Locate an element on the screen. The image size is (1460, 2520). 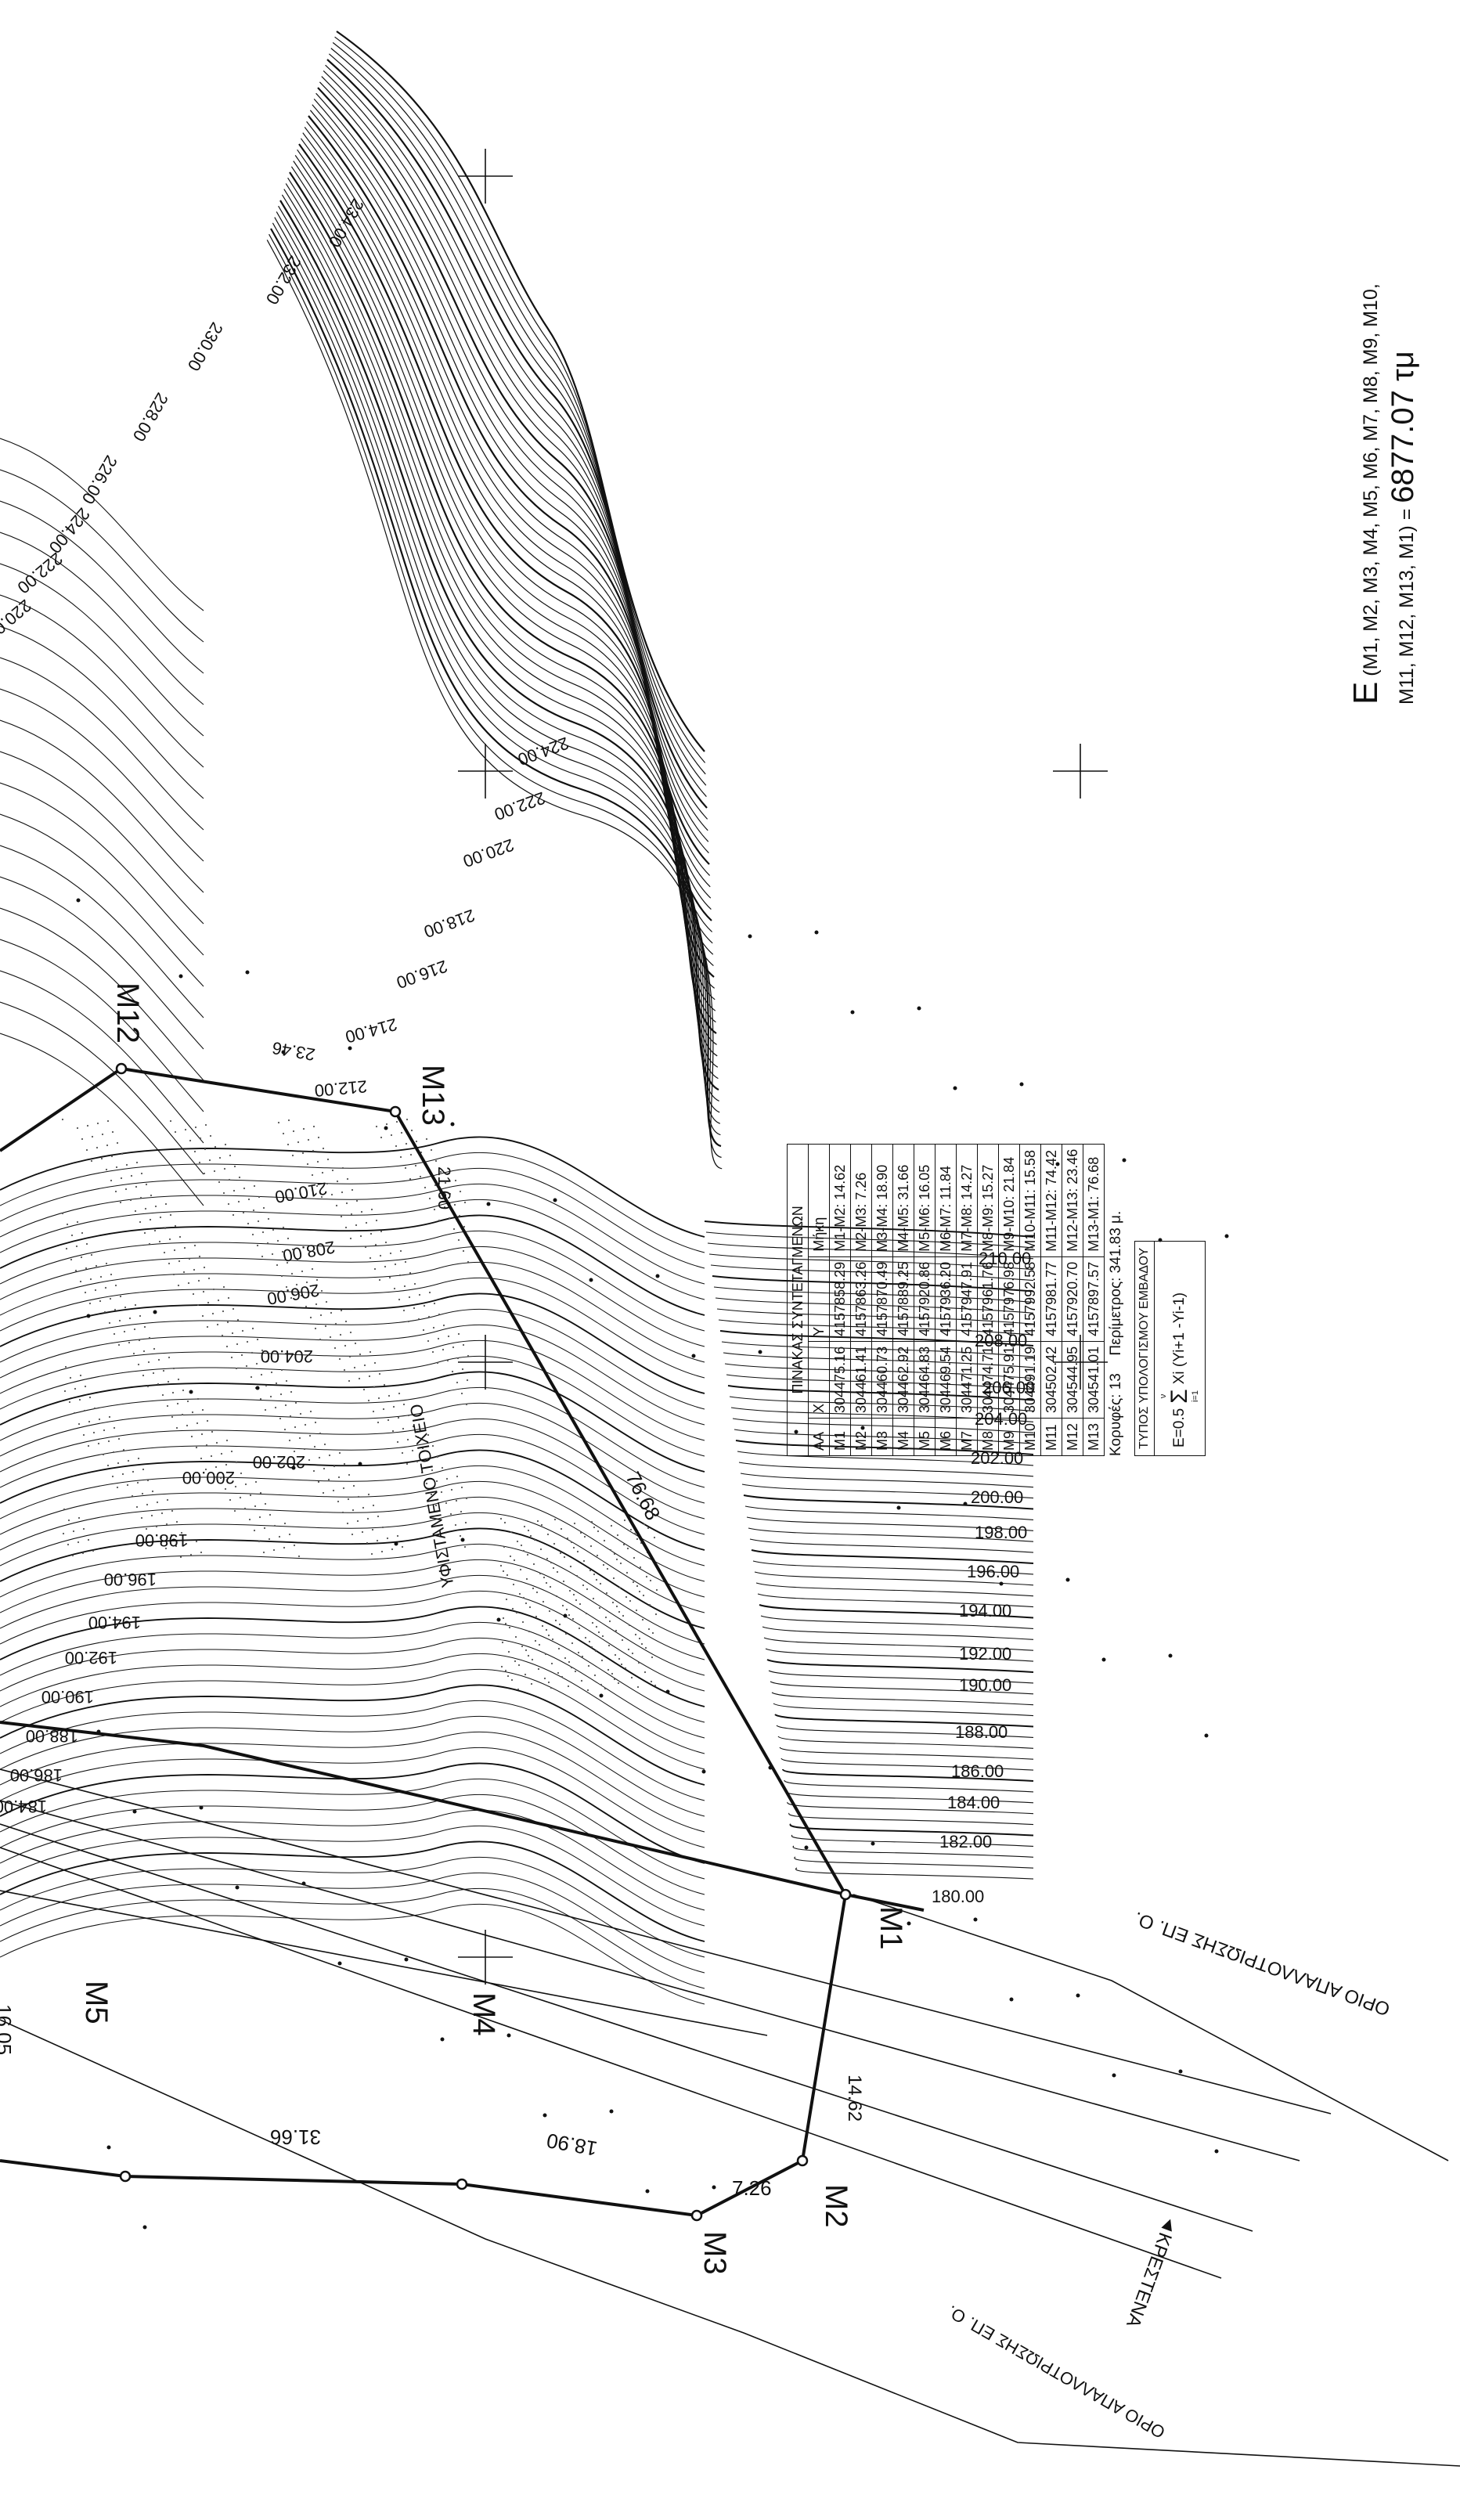
contour-label: 202.00 is located at coordinates (278, 1462).